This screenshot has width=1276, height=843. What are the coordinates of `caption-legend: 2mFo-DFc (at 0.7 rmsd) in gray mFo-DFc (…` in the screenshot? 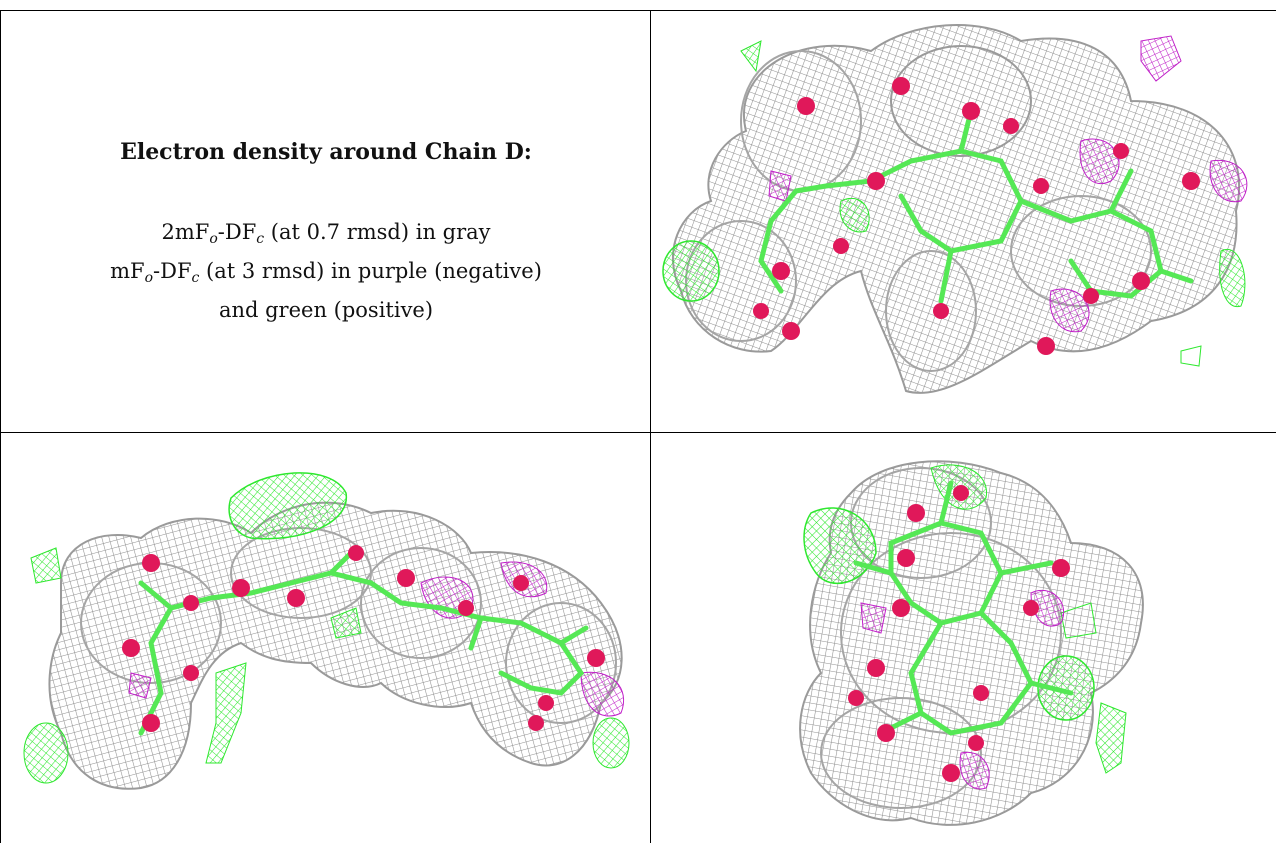 It's located at (325, 271).